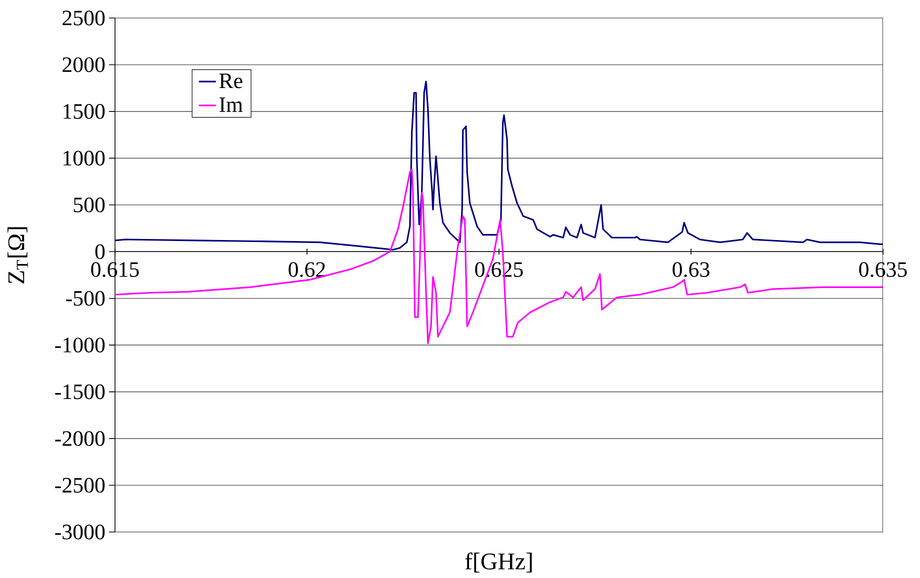 The width and height of the screenshot is (920, 578). I want to click on y-tick-label: -1500, so click(80, 392).